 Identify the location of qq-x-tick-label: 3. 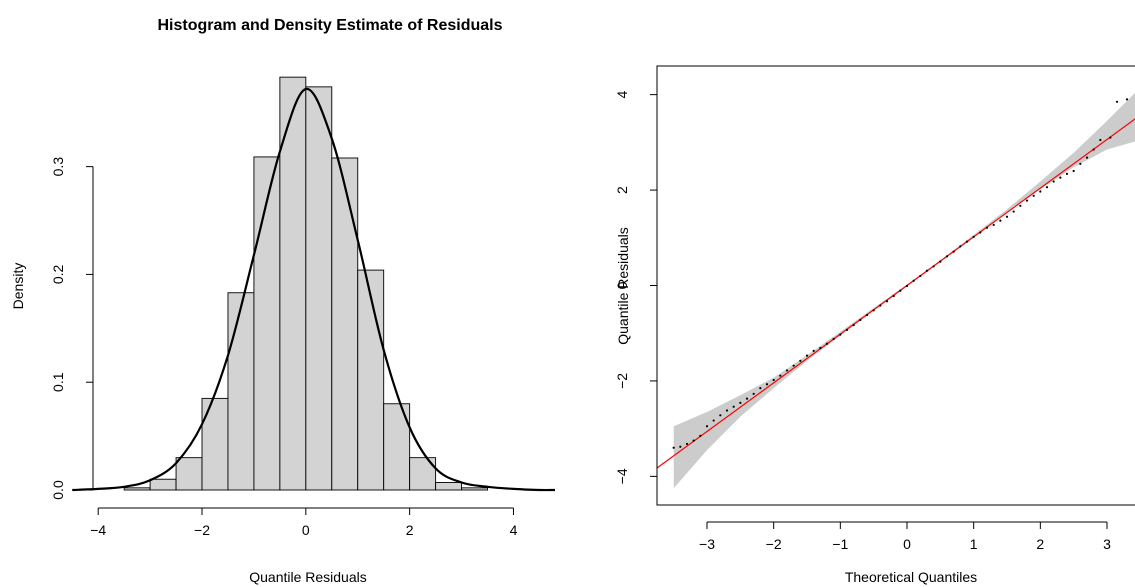
(1107, 544).